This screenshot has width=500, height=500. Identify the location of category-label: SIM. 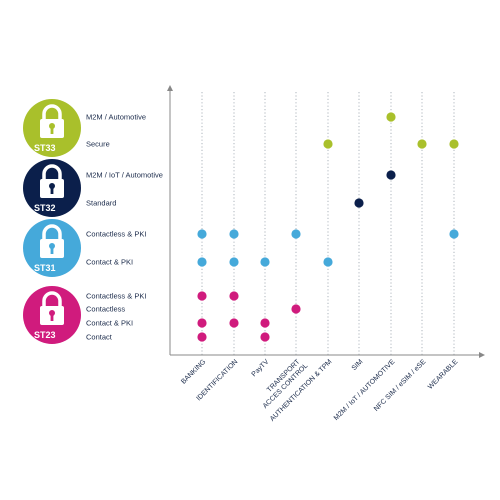
(358, 365).